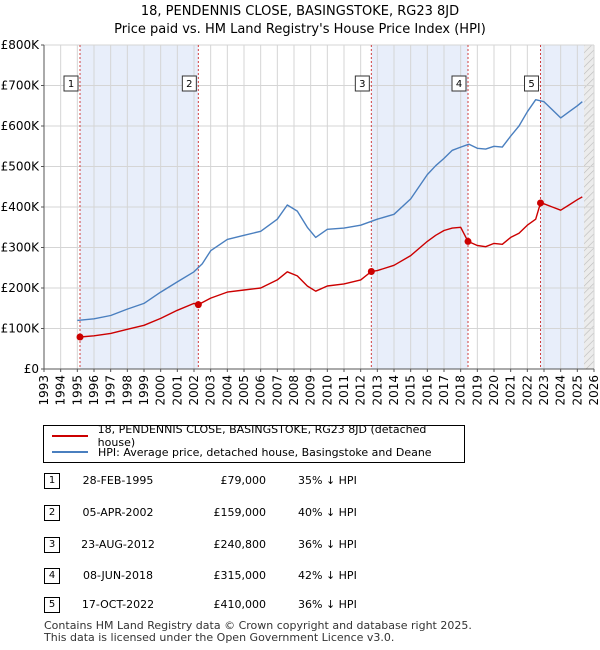 Image resolution: width=600 pixels, height=650 pixels. Describe the element at coordinates (118, 512) in the screenshot. I see `sale-date: 05-APR-2002` at that location.